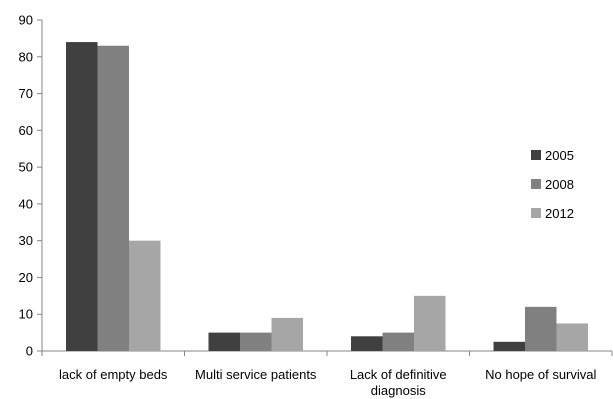  I want to click on category-label: Multi service patients, so click(256, 374).